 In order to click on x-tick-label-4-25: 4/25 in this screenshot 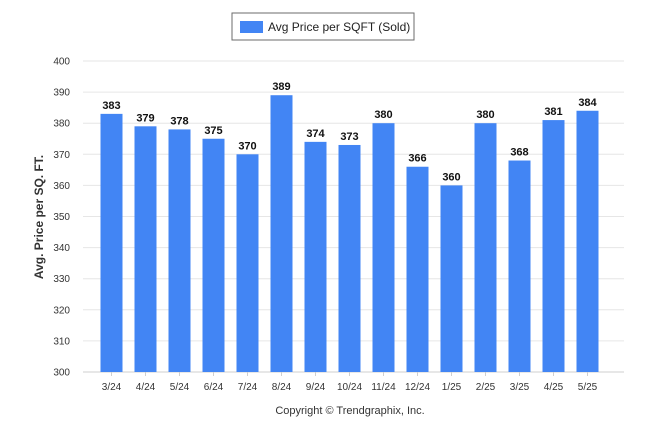, I will do `click(554, 387)`.